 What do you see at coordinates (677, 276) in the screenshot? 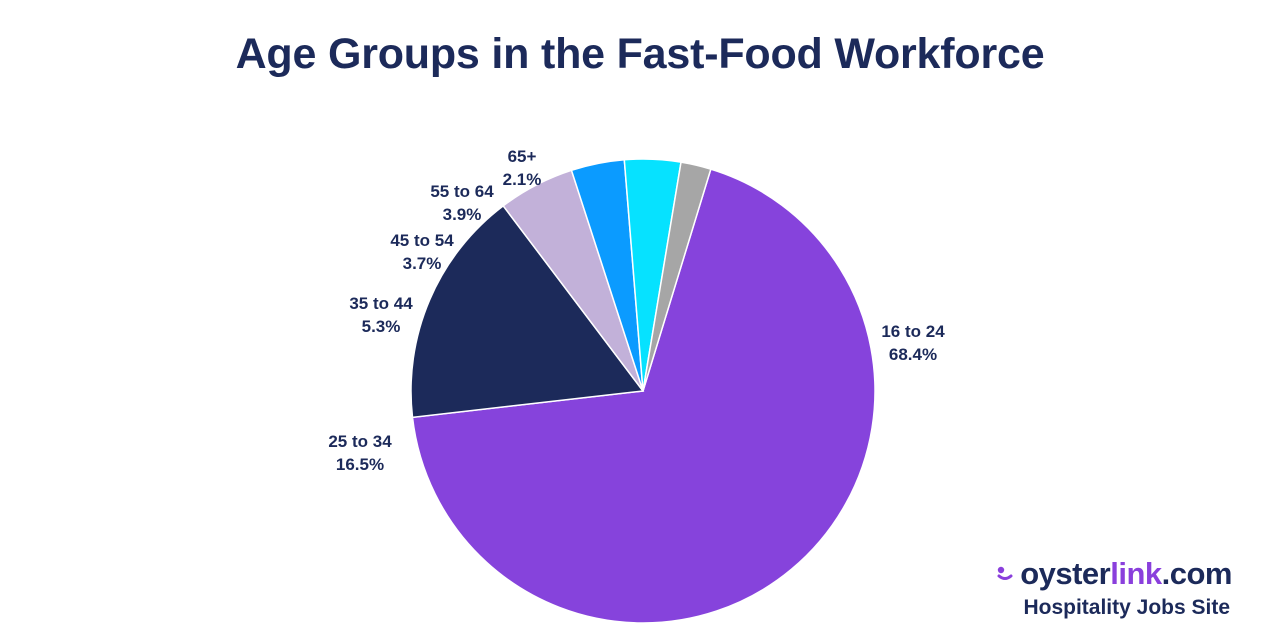
I see `pie-slice-65plus` at bounding box center [677, 276].